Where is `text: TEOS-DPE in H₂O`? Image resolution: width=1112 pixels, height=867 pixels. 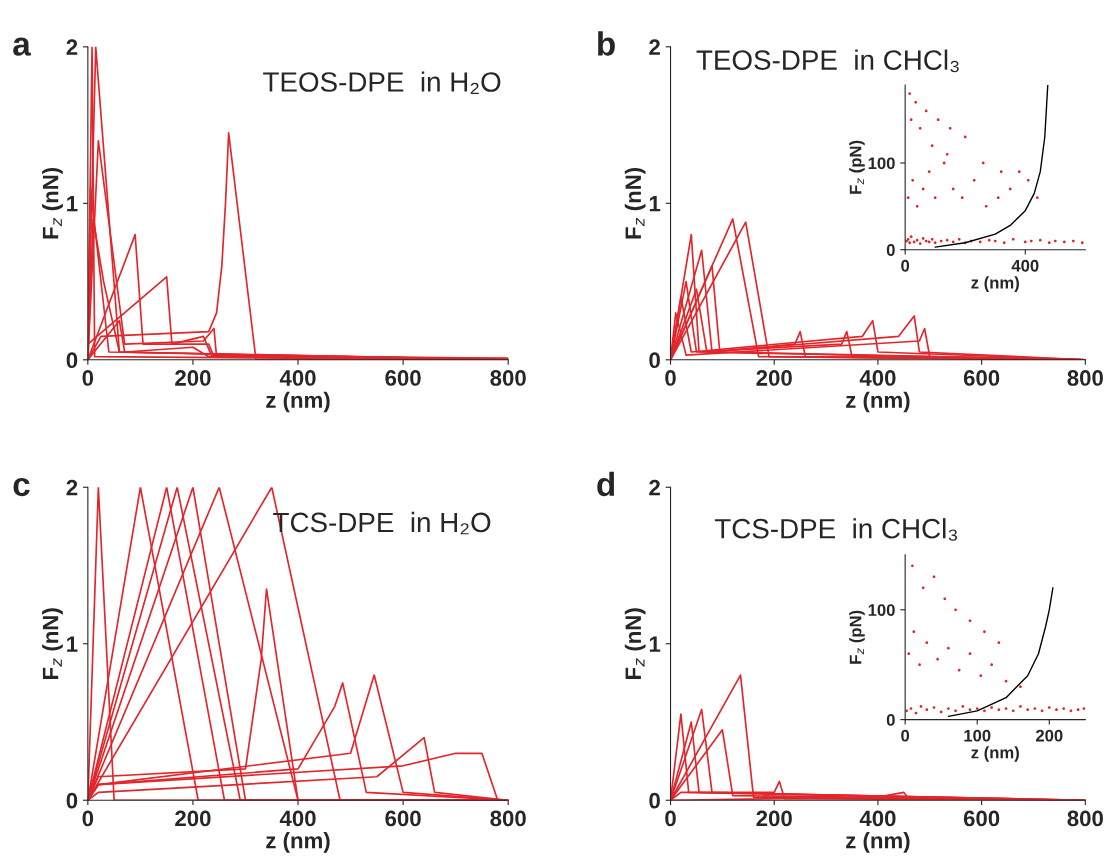
text: TEOS-DPE in H₂O is located at coordinates (382, 82).